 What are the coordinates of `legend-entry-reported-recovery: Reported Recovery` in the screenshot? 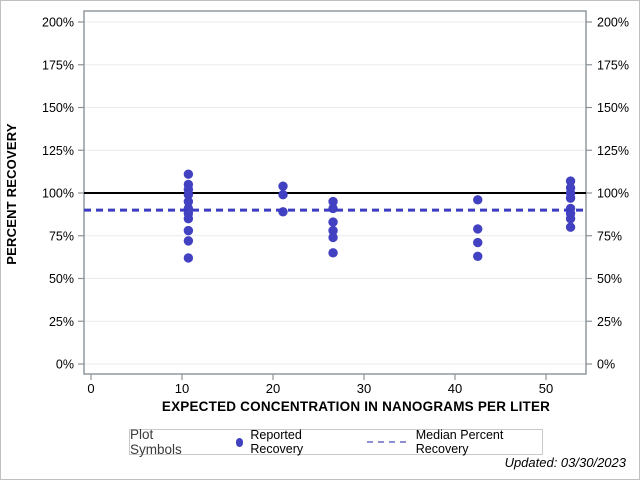 It's located at (290, 442).